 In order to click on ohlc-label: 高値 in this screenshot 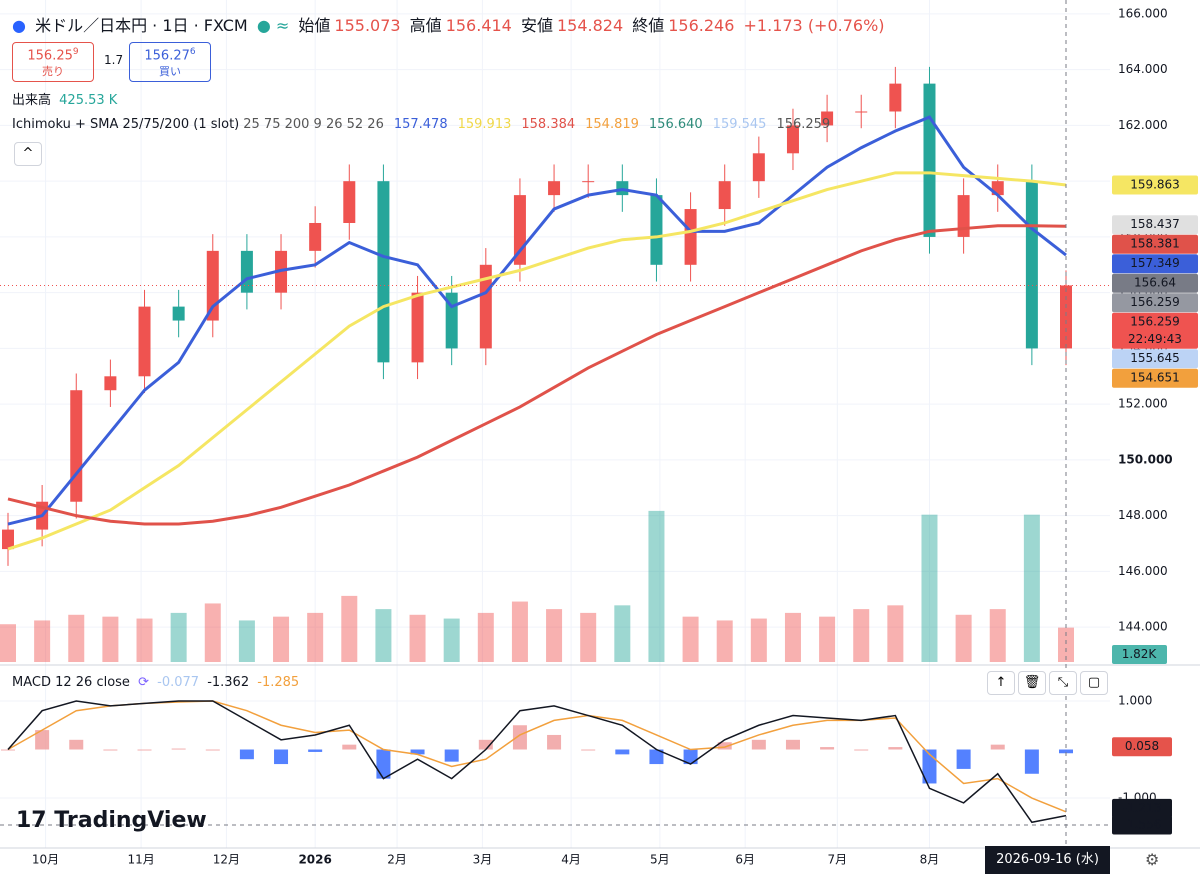, I will do `click(425, 25)`.